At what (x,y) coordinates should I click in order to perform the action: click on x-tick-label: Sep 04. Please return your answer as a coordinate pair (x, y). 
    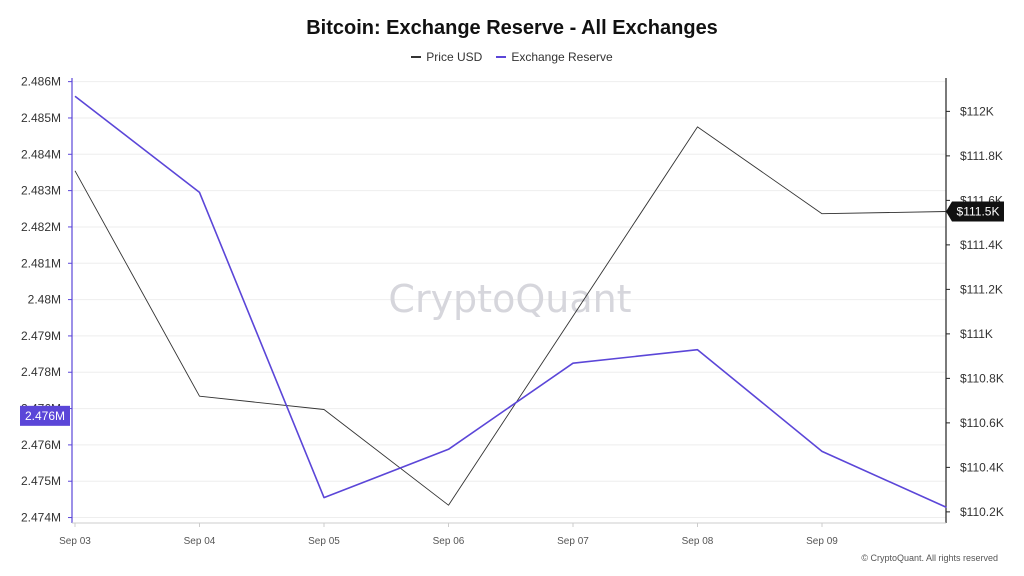
    Looking at the image, I should click on (200, 541).